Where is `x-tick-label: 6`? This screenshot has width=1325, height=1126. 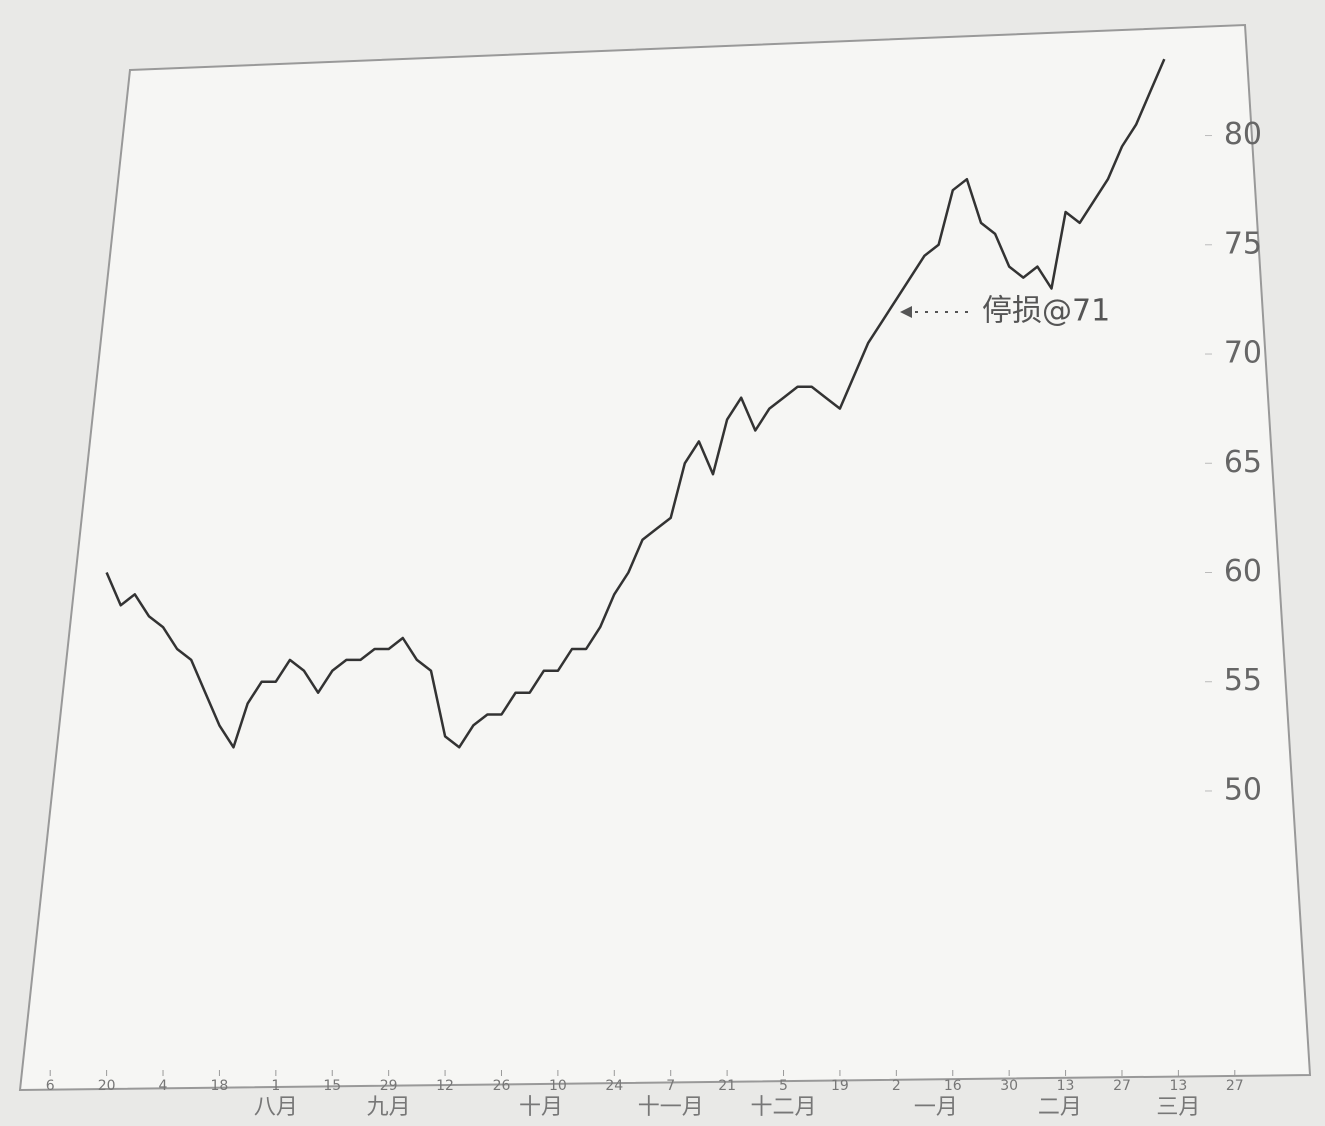
x-tick-label: 6 is located at coordinates (50, 1086).